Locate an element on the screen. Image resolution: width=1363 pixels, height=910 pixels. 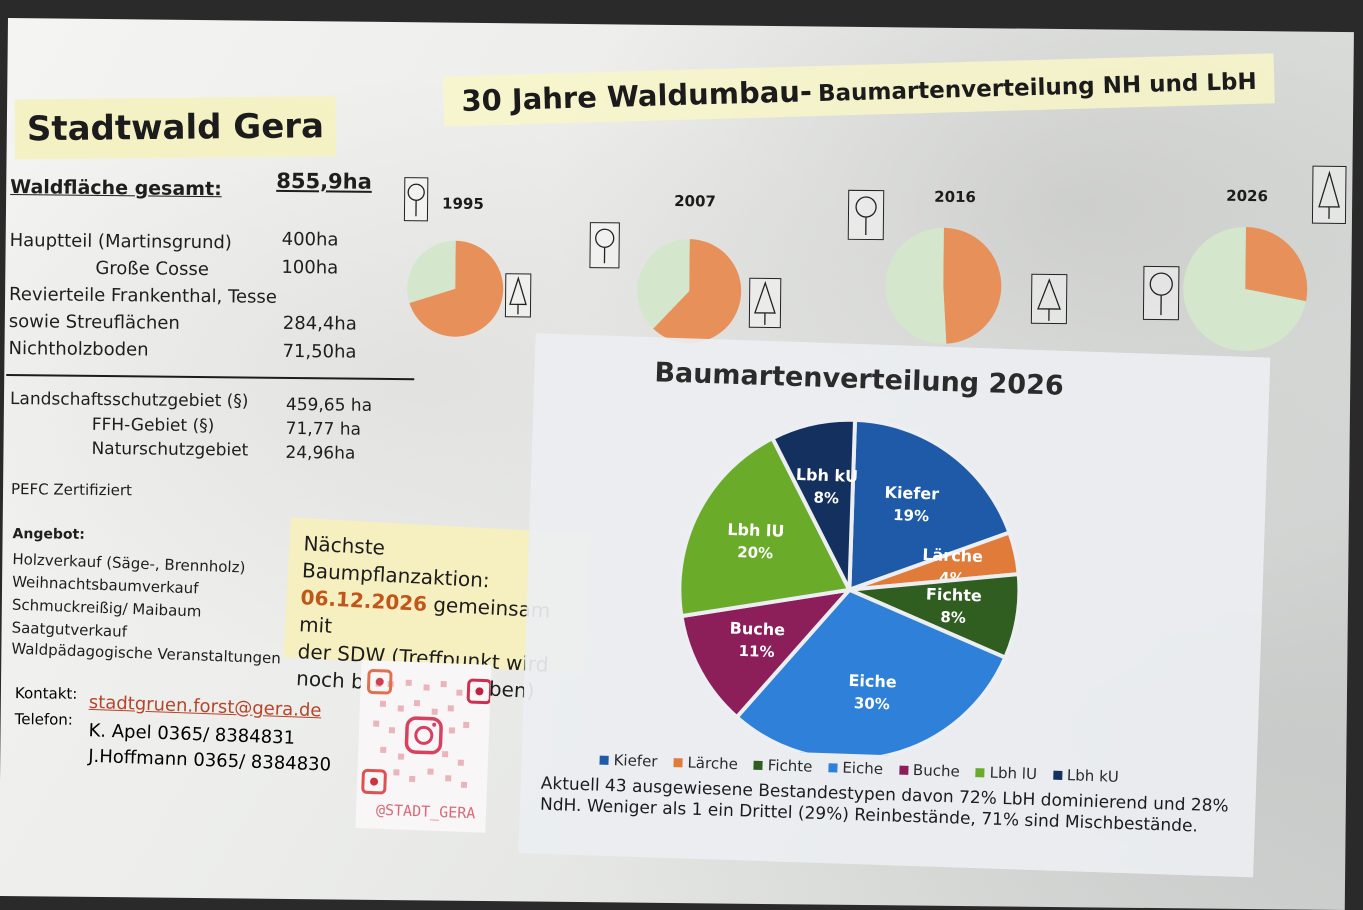
legend-item: Fichte is located at coordinates (783, 766).